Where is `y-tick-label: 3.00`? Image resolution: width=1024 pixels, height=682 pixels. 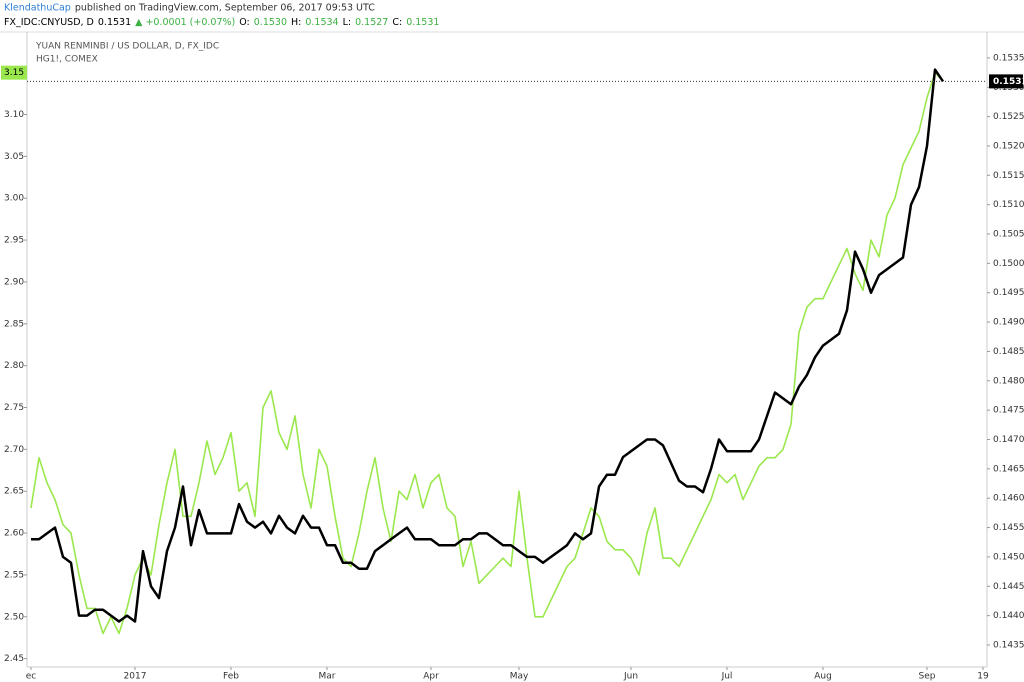
y-tick-label: 3.00 is located at coordinates (14, 199).